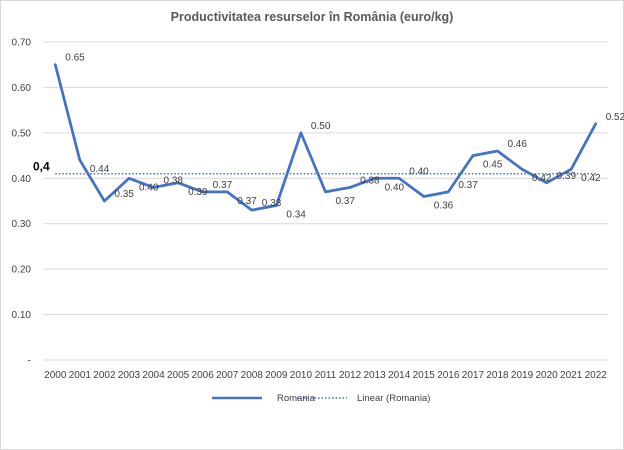  Describe the element at coordinates (473, 375) in the screenshot. I see `x-tick-label: 2017` at that location.